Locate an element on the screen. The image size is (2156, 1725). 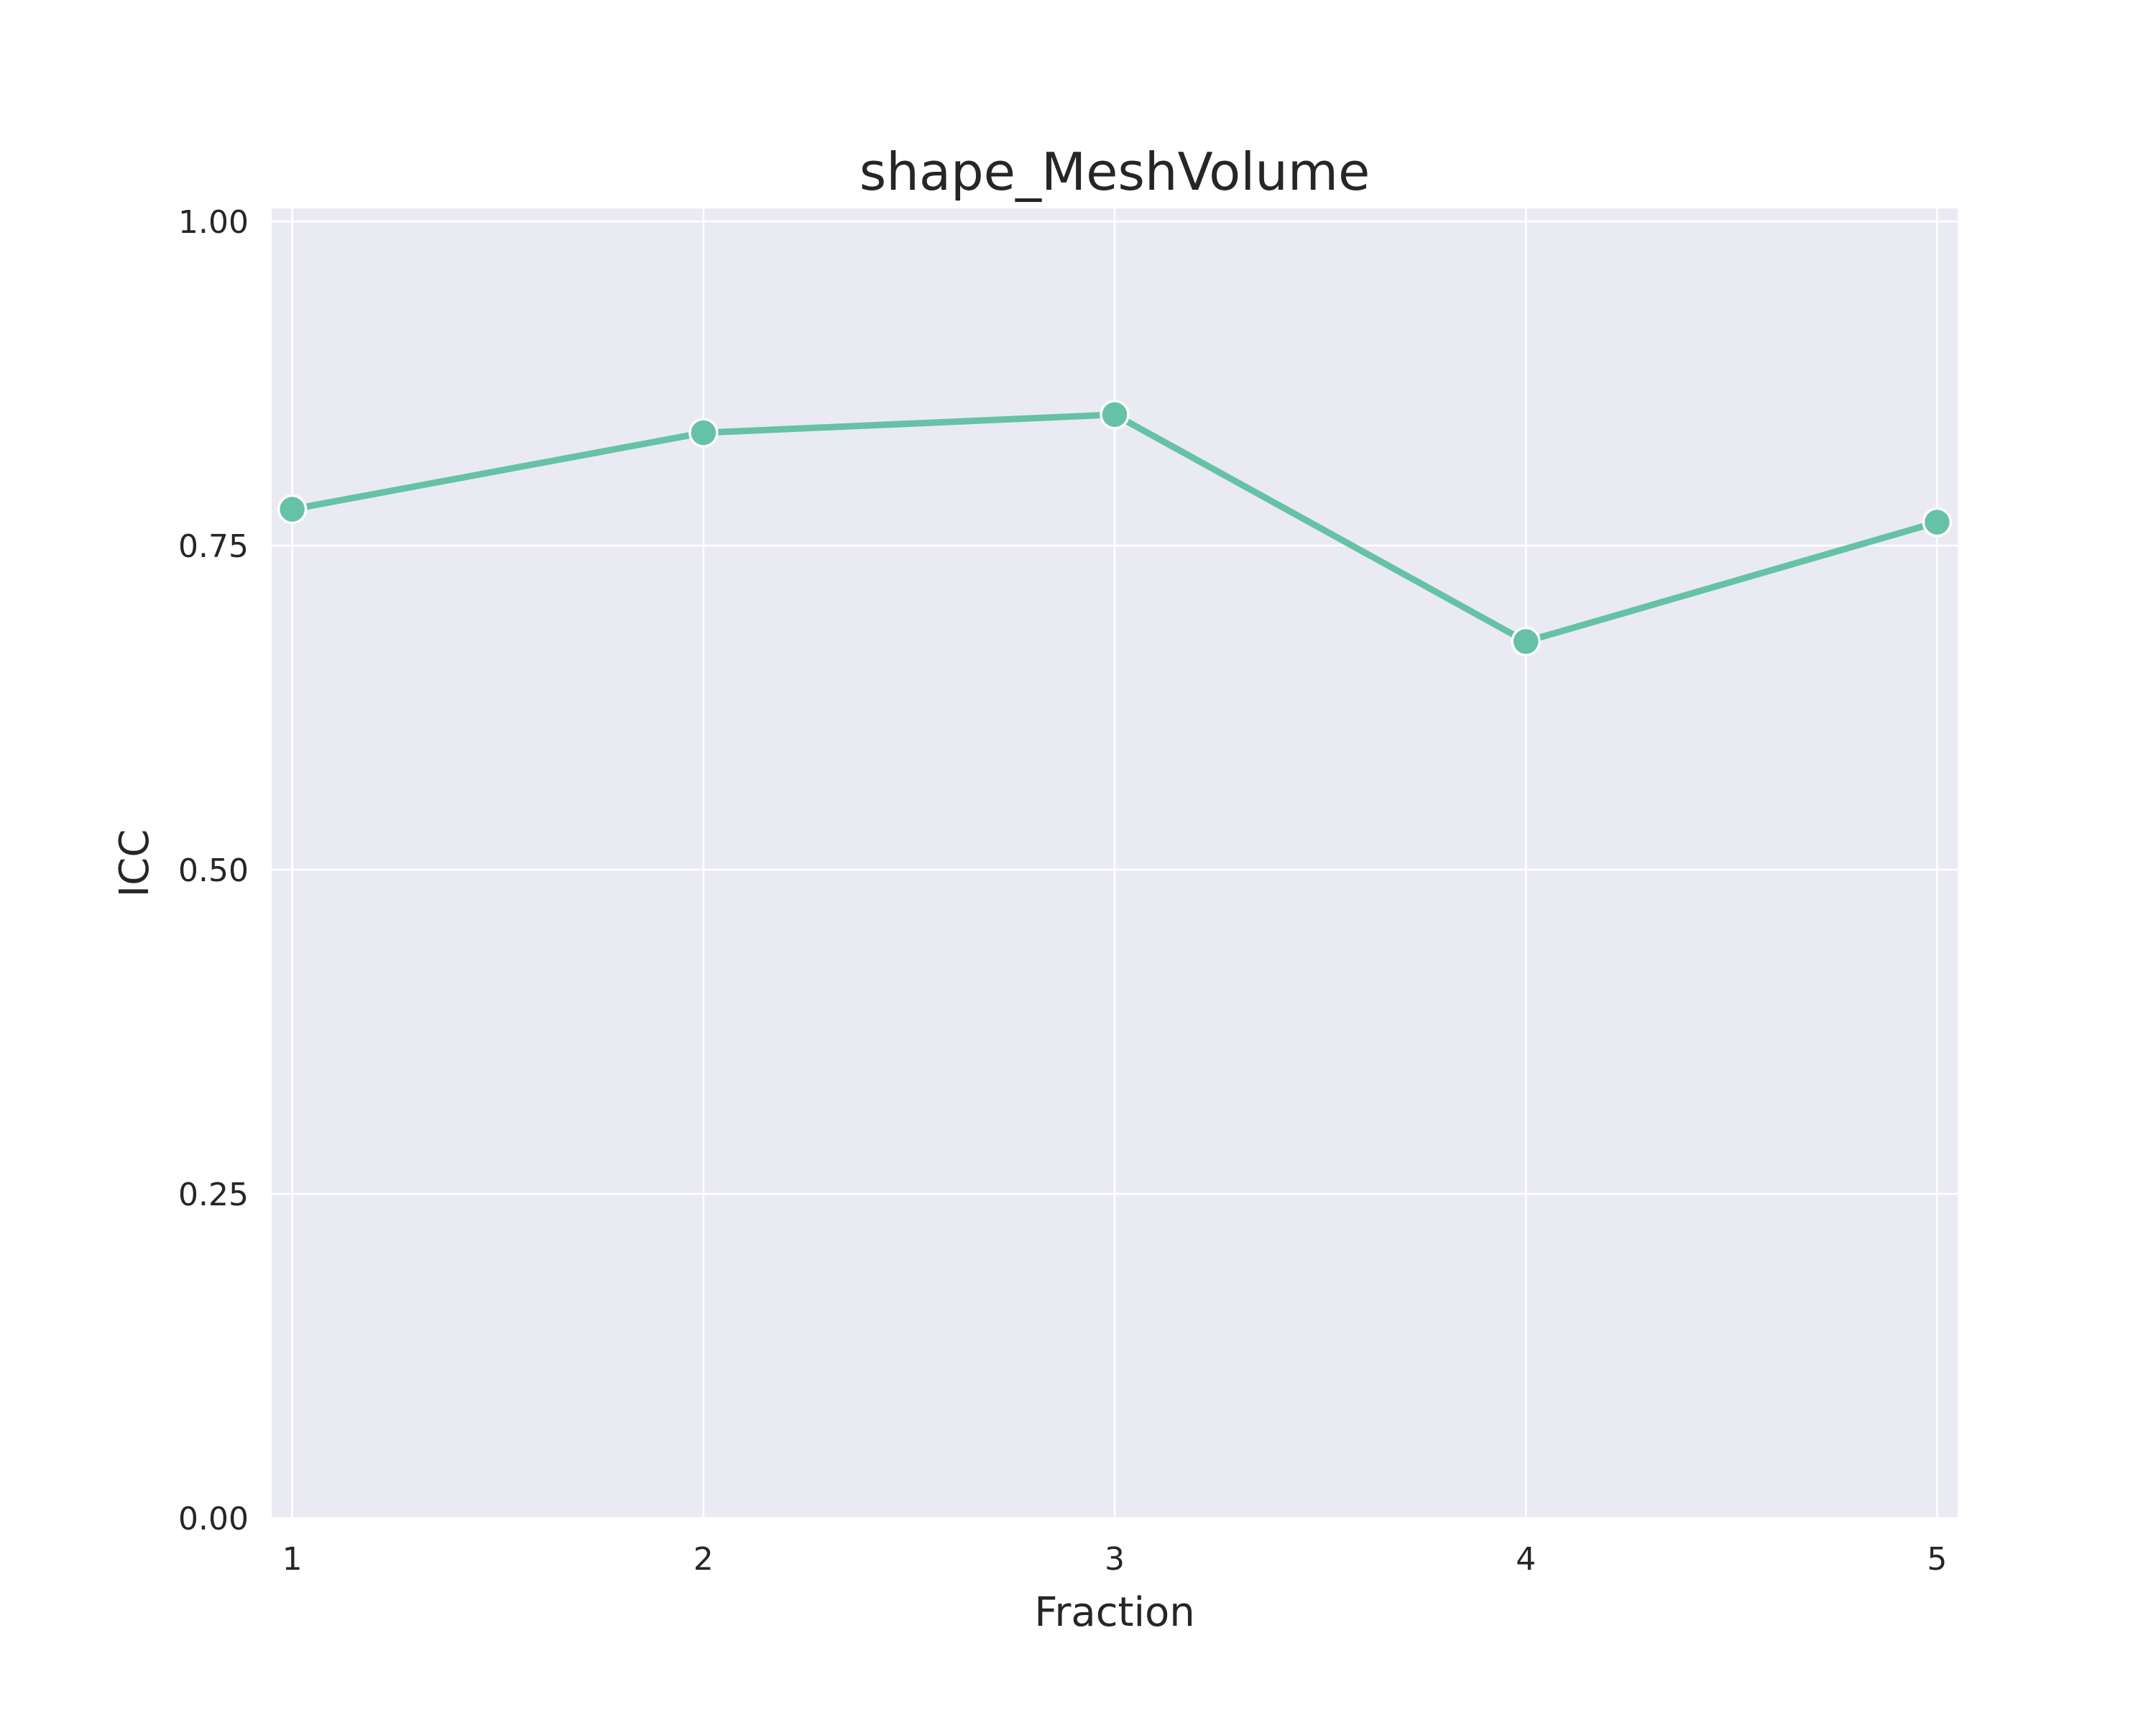
x-axis-label: Fraction is located at coordinates (1114, 1612).